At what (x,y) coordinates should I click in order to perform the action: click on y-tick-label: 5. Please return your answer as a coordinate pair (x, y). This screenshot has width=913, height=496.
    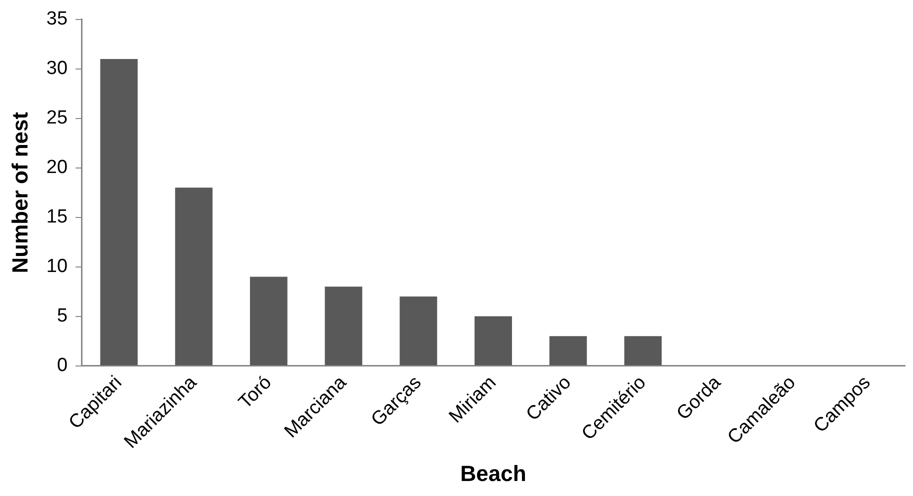
    Looking at the image, I should click on (62, 316).